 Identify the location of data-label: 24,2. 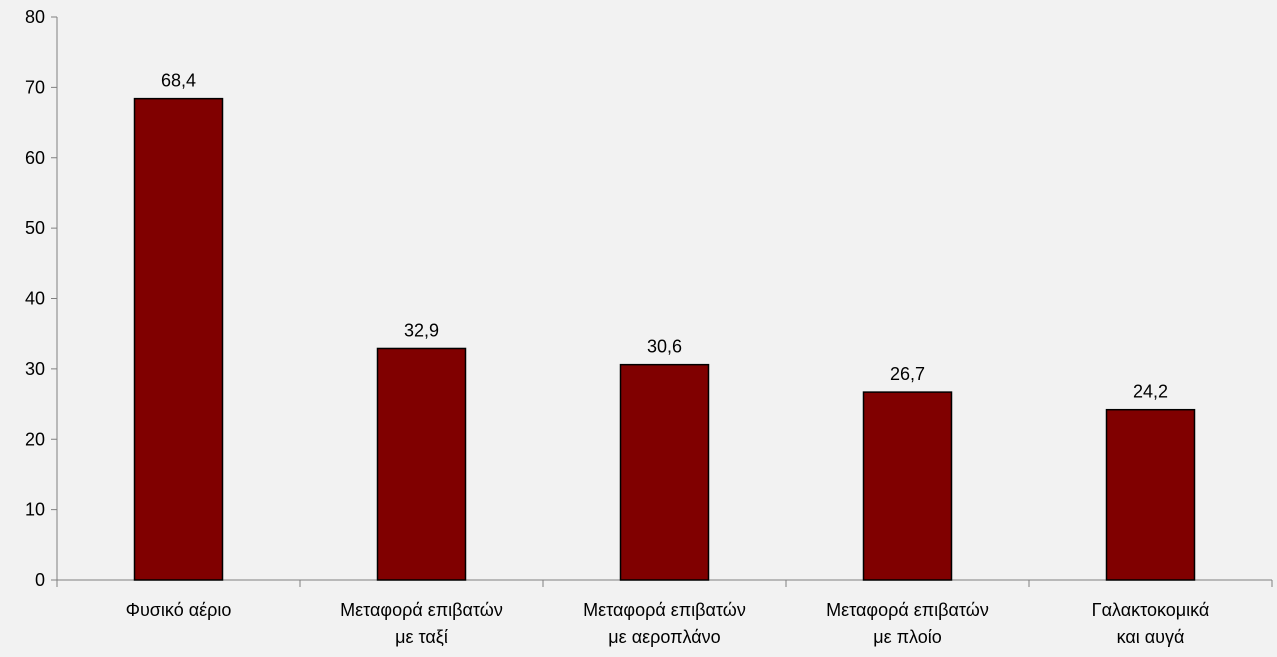
(1150, 392).